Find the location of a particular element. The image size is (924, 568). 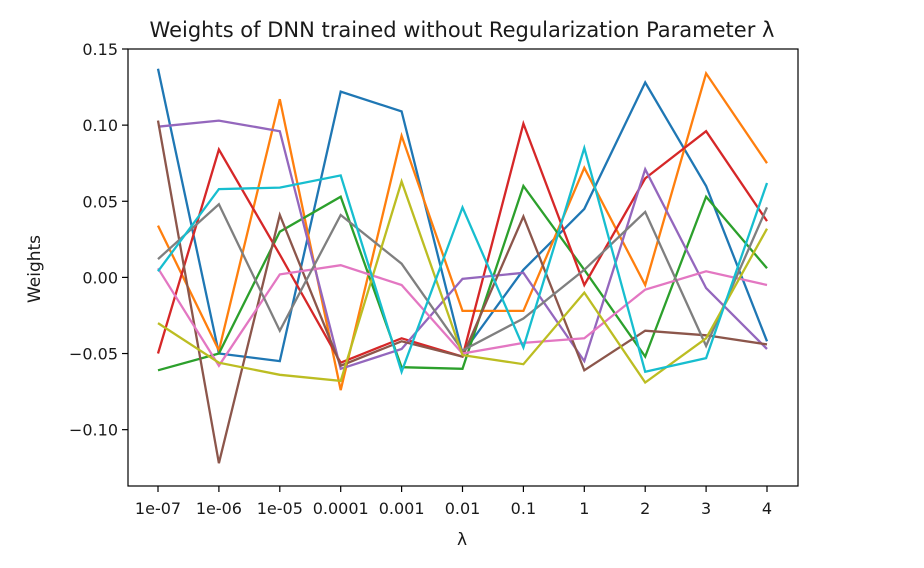

y-tick-label: −0.10 is located at coordinates (93, 430).